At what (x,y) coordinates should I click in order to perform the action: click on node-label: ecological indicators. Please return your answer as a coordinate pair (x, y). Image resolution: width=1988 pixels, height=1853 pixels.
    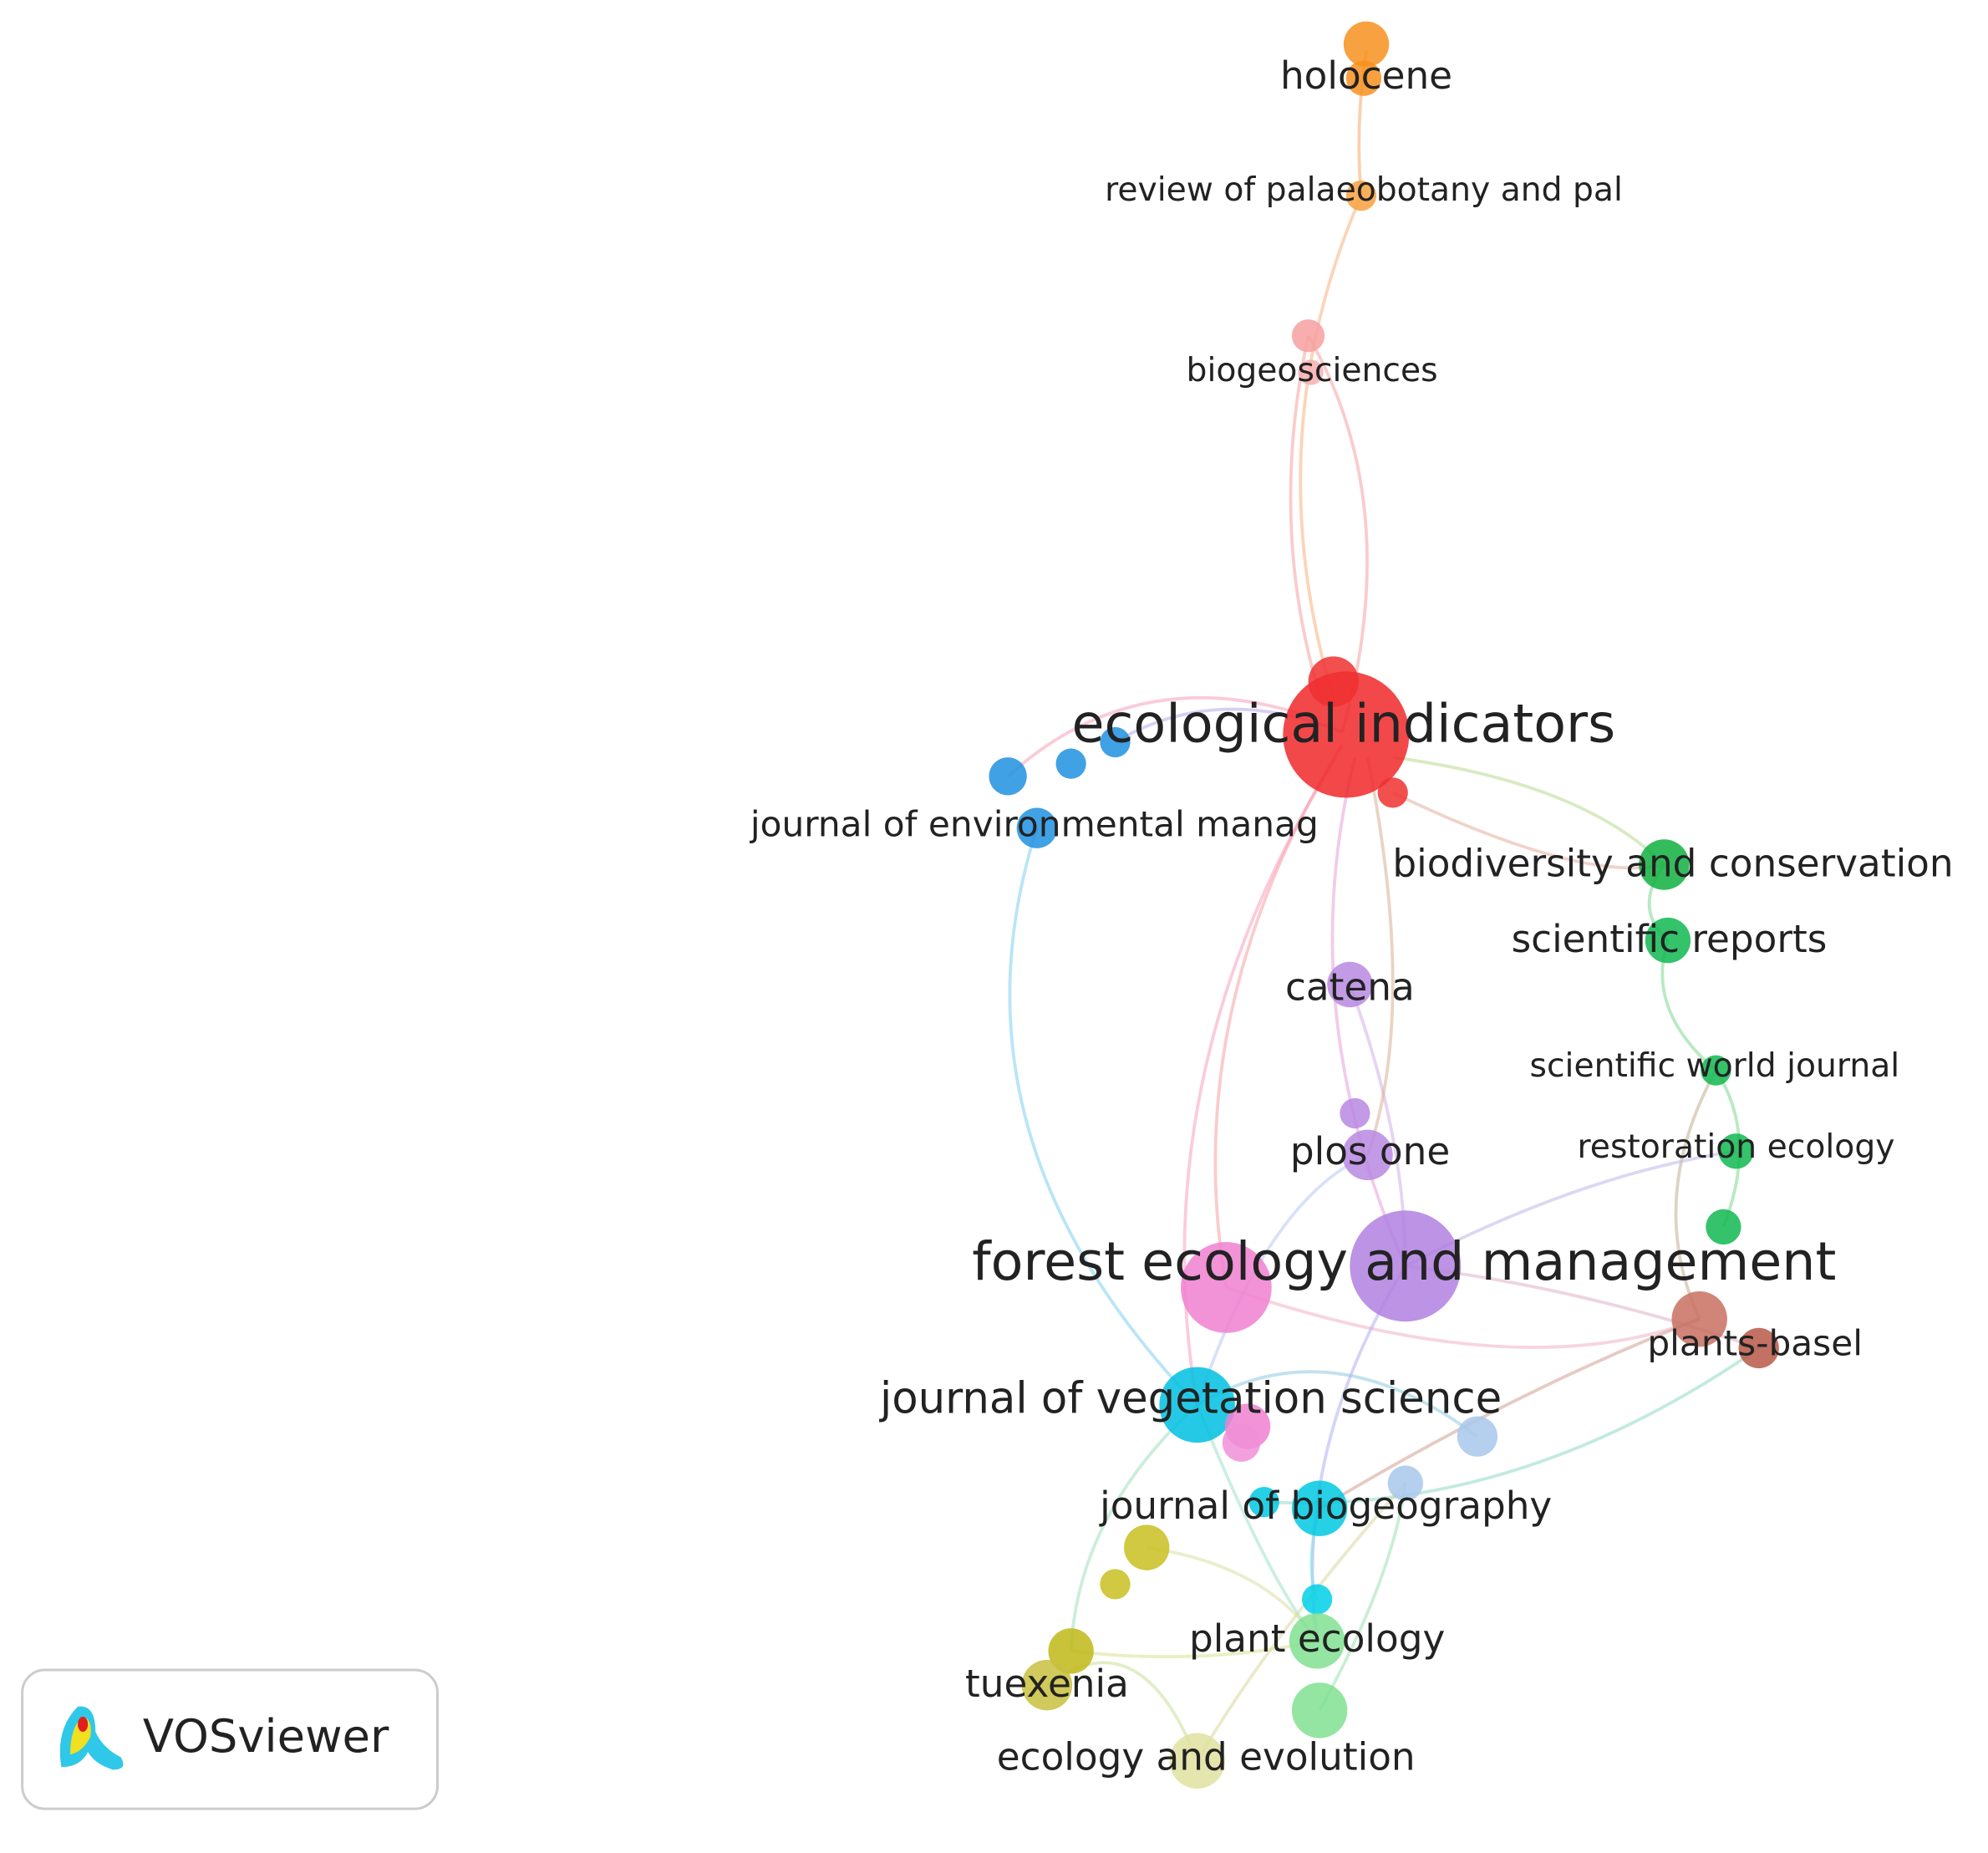
    Looking at the image, I should click on (1344, 723).